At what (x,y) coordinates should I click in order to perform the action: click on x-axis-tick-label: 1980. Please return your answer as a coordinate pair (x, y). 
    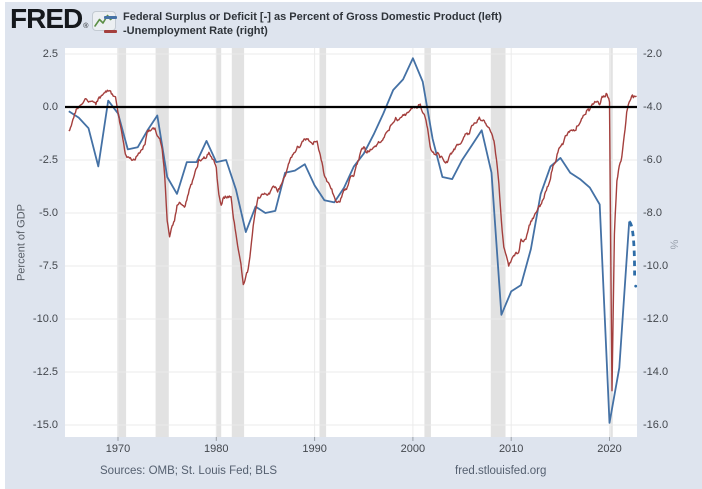
    Looking at the image, I should click on (216, 449).